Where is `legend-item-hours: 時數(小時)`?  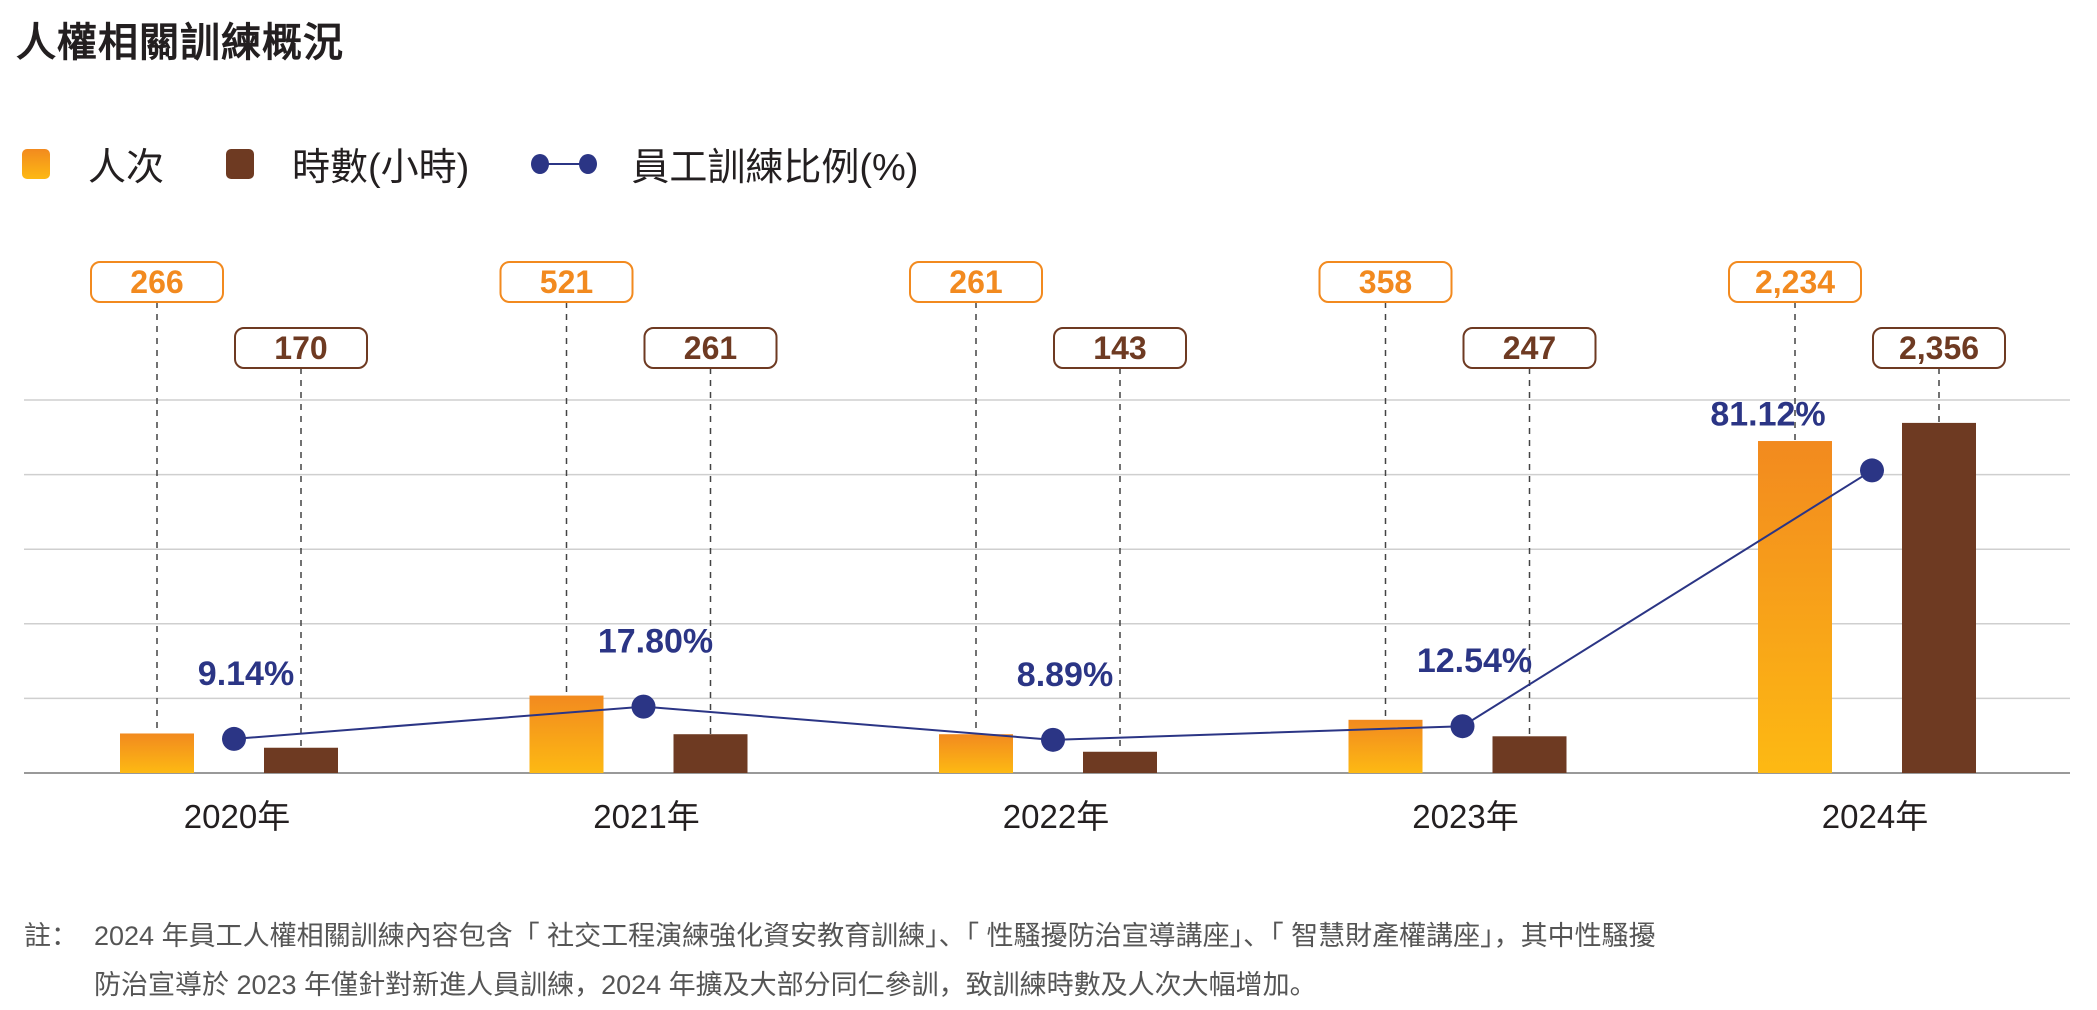 legend-item-hours: 時數(小時) is located at coordinates (347, 163).